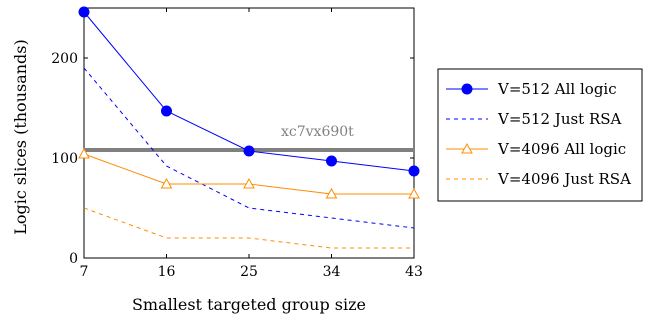  What do you see at coordinates (64, 59) in the screenshot?
I see `y-tick-label: 200` at bounding box center [64, 59].